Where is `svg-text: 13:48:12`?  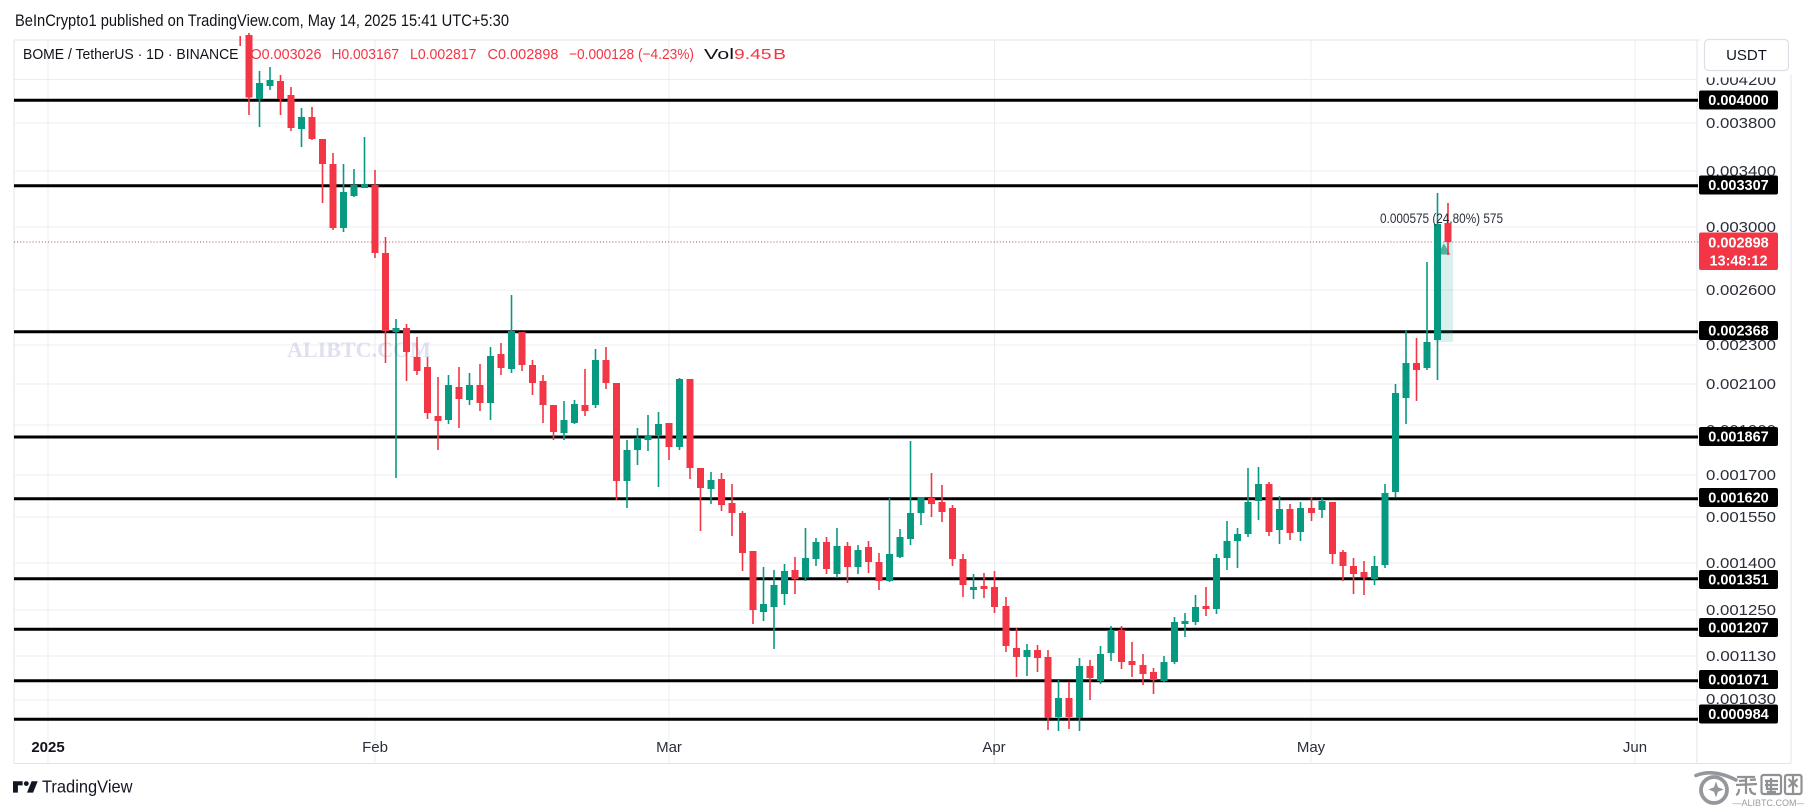 svg-text: 13:48:12 is located at coordinates (1738, 262).